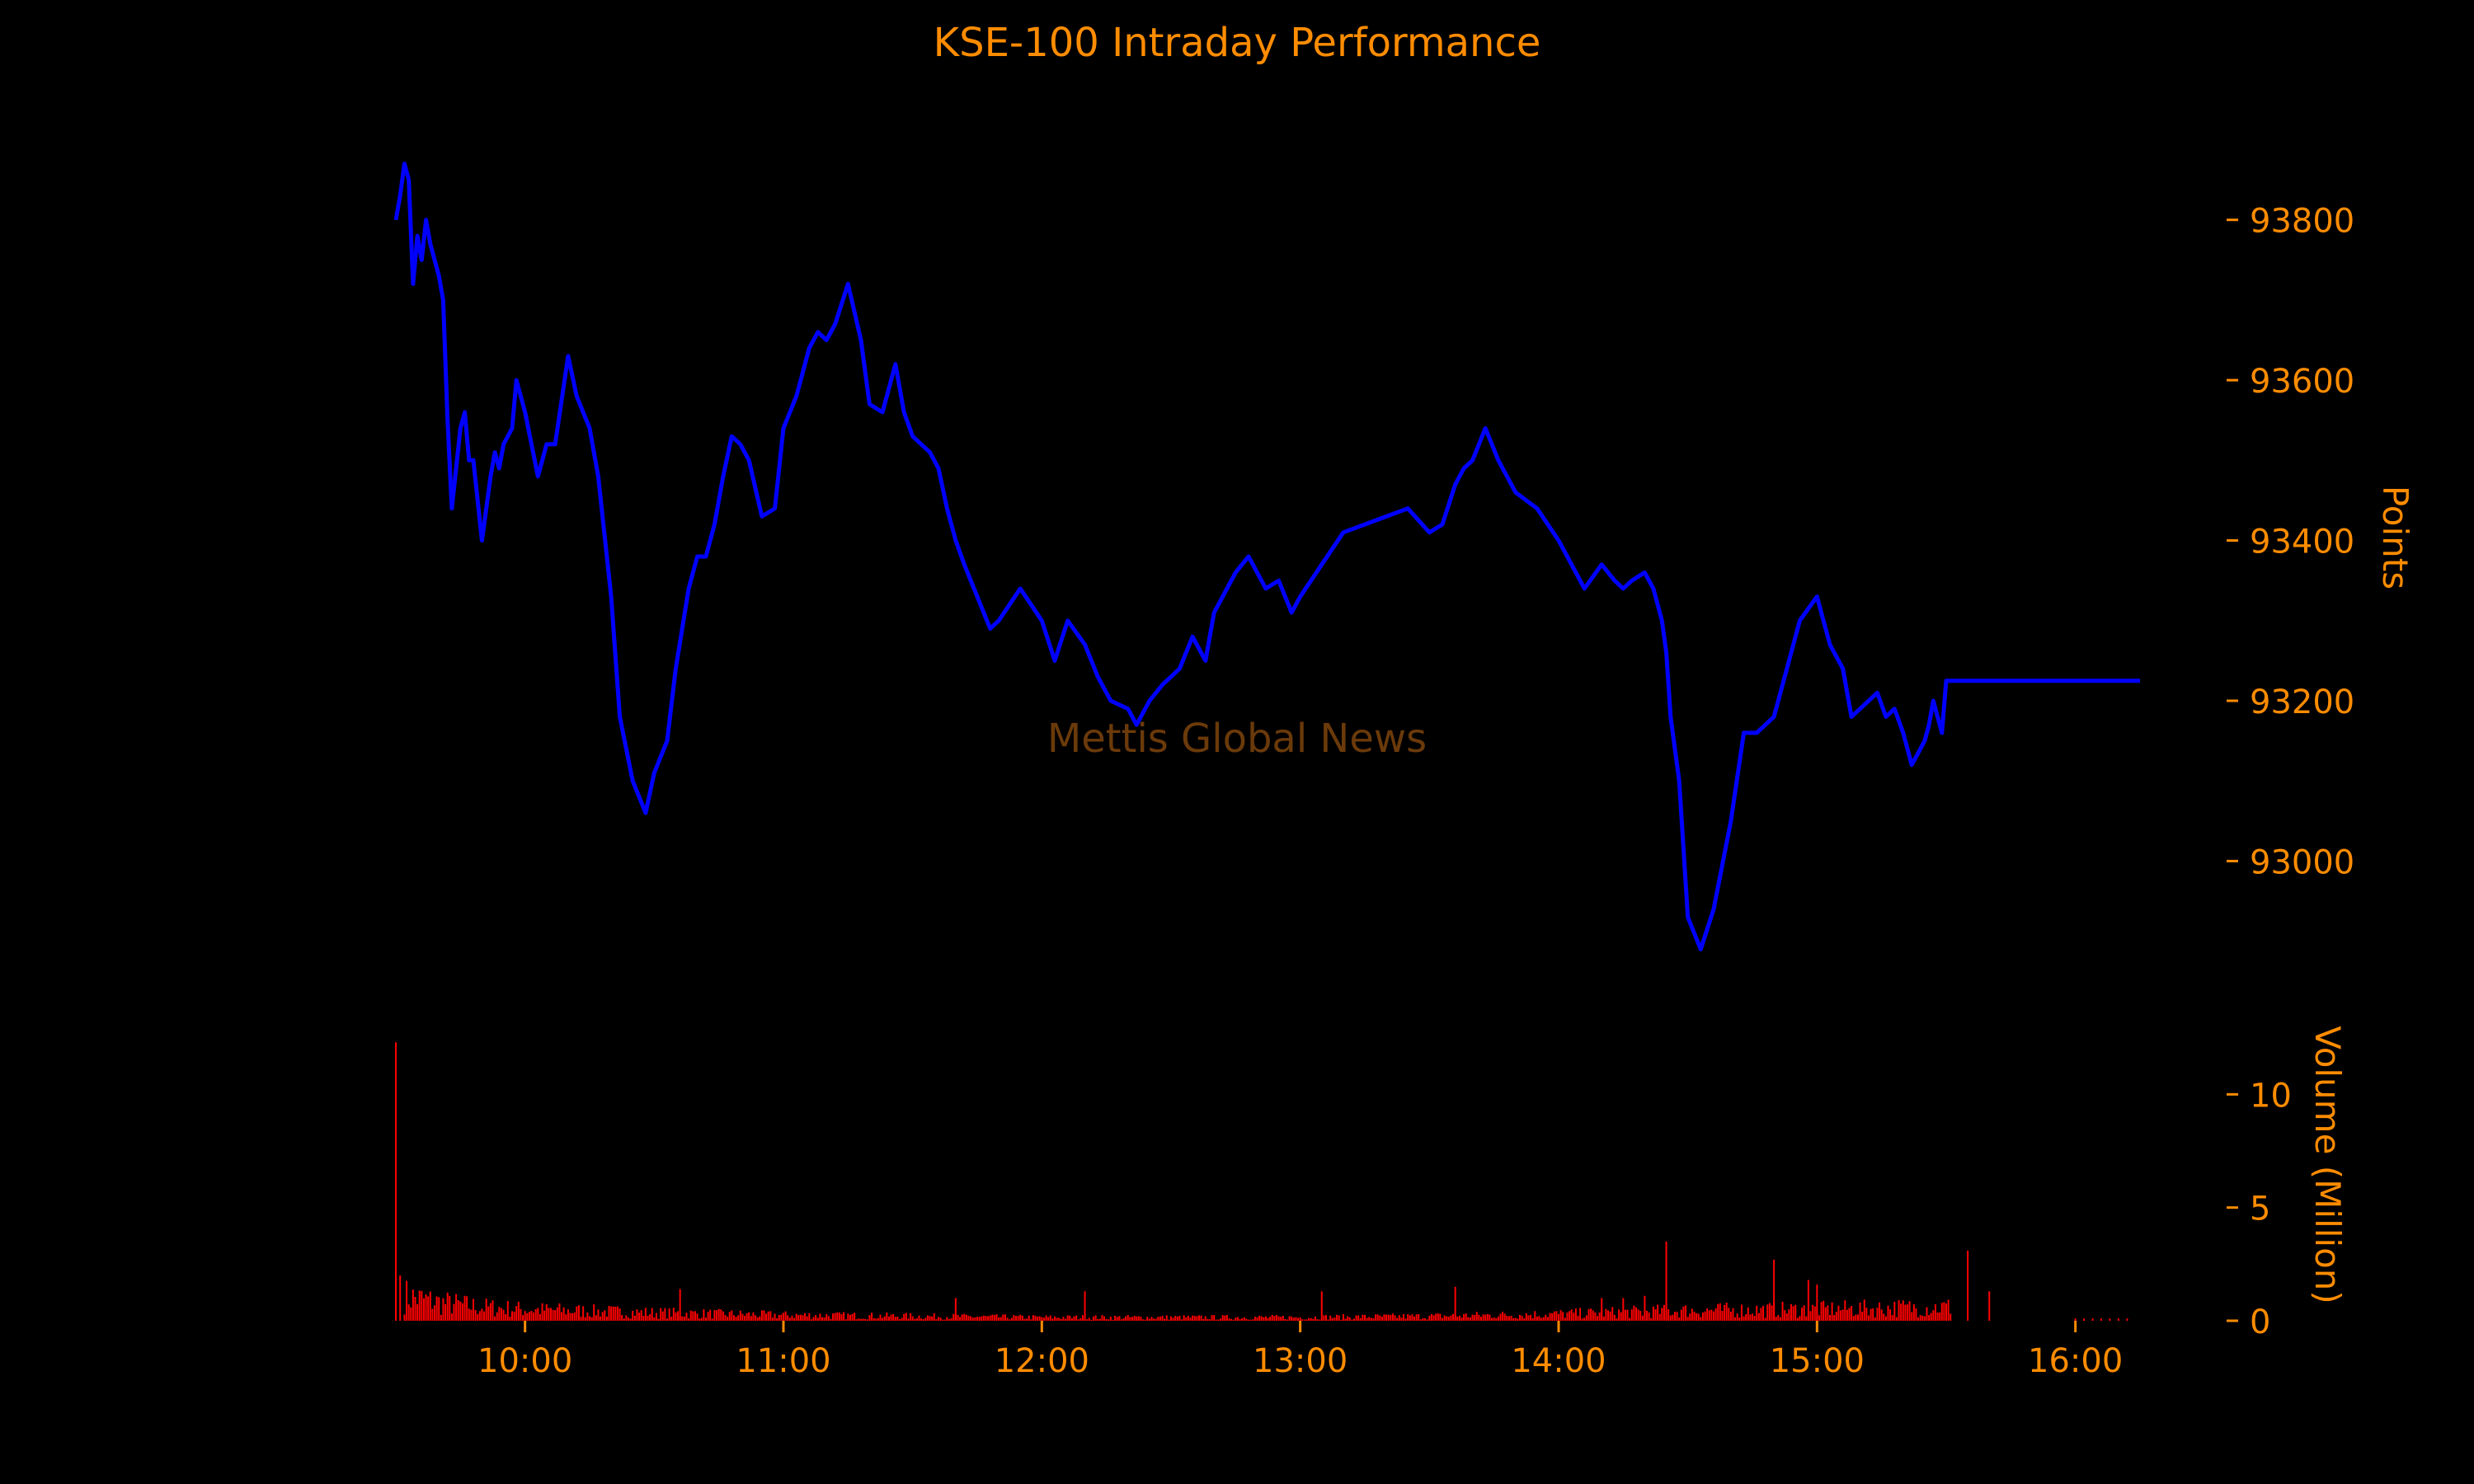 This screenshot has width=2474, height=1484. Describe the element at coordinates (2260, 1322) in the screenshot. I see `volume-tick-label: 0` at that location.